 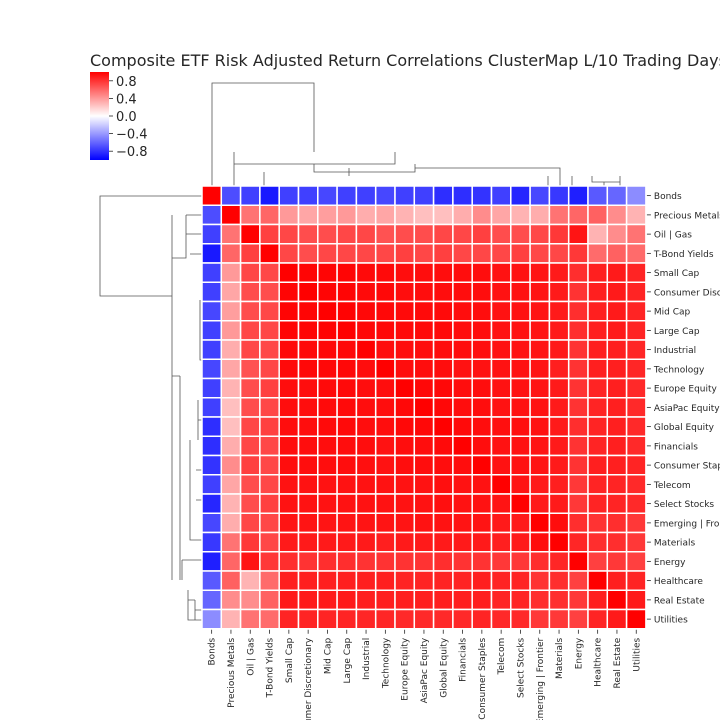 I want to click on column-label: Utilities, so click(x=637, y=654).